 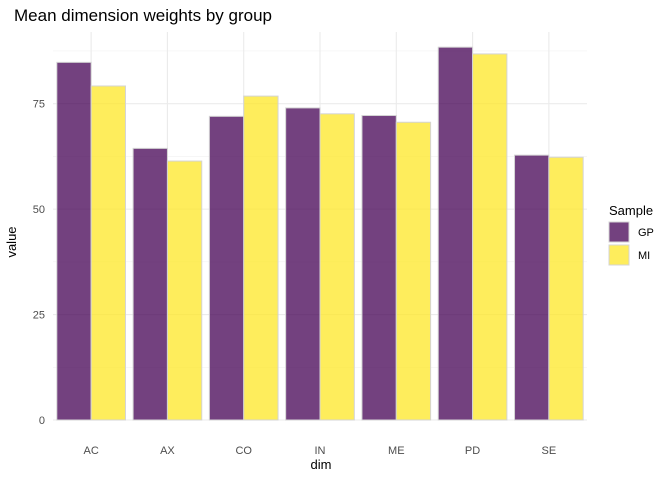 I want to click on legend: Sample GP MI, so click(x=631, y=234).